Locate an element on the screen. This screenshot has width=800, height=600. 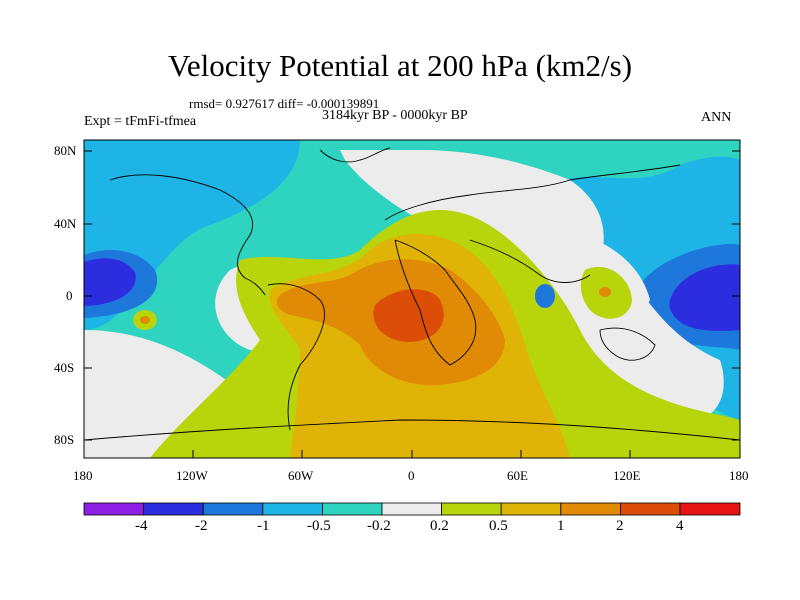
lat-label-80s: 80S is located at coordinates (64, 439).